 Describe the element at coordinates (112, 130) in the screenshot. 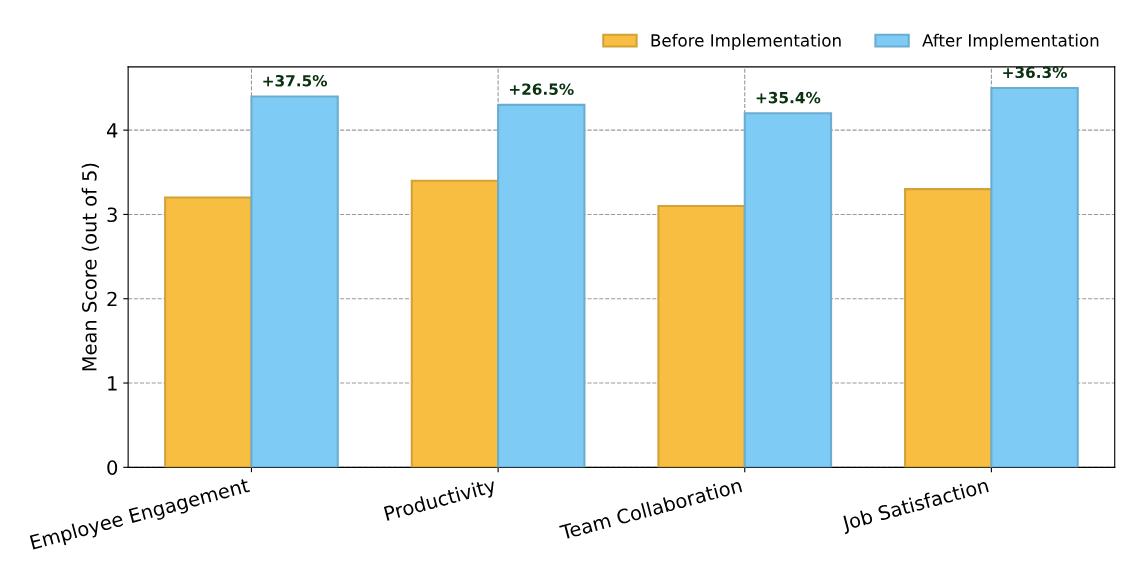

I see `y-tick-label: 4` at that location.